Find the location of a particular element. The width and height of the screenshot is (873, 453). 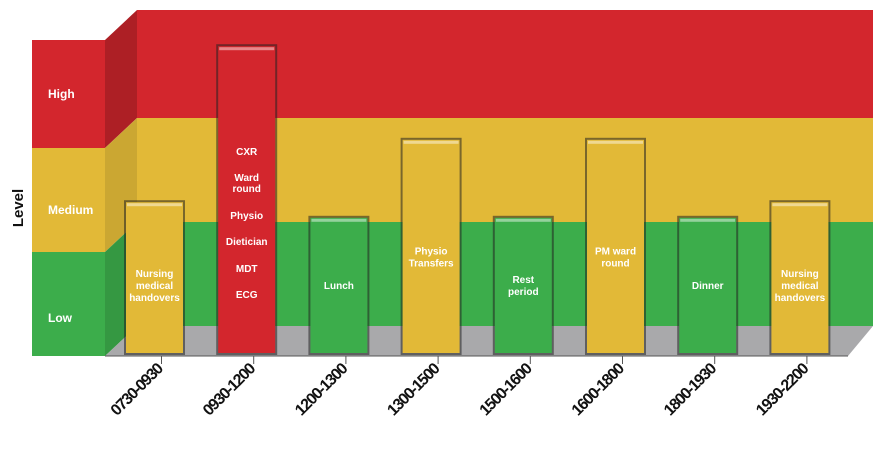

x-tick-label: 1500-1600 is located at coordinates (506, 389).